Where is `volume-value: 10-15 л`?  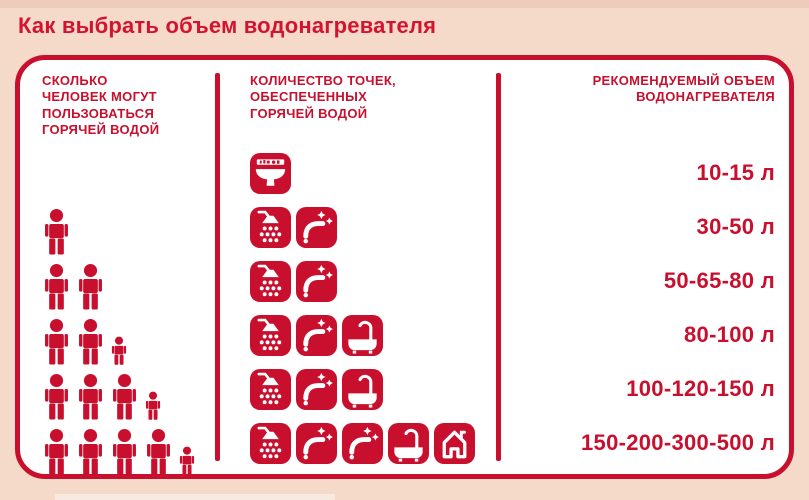
volume-value: 10-15 л is located at coordinates (735, 172).